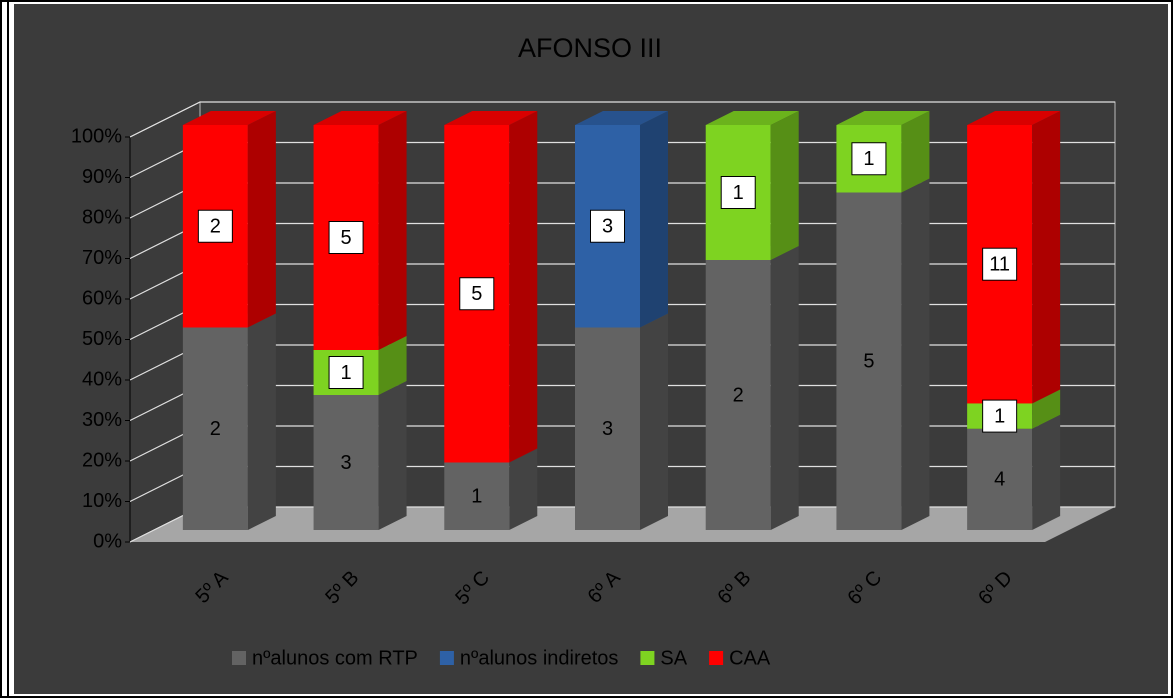 This screenshot has width=1173, height=698. What do you see at coordinates (102, 258) in the screenshot?
I see `y-tick-label: 70%` at bounding box center [102, 258].